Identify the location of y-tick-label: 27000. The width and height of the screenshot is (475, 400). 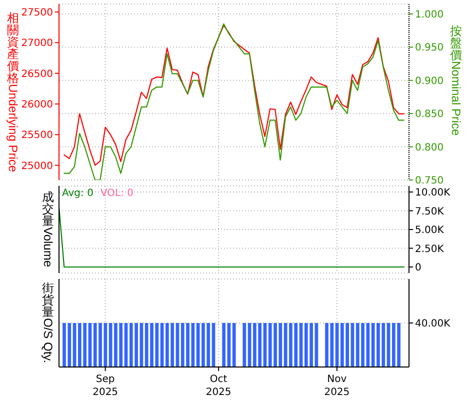
(37, 44).